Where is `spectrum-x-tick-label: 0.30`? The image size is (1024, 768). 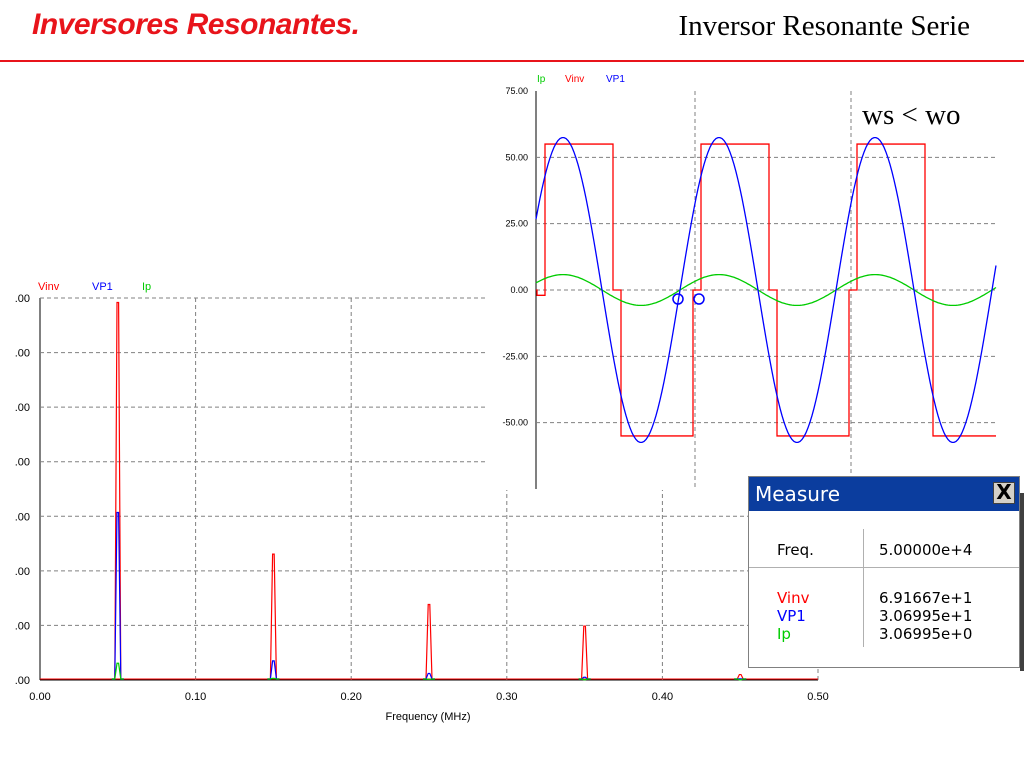 spectrum-x-tick-label: 0.30 is located at coordinates (506, 697).